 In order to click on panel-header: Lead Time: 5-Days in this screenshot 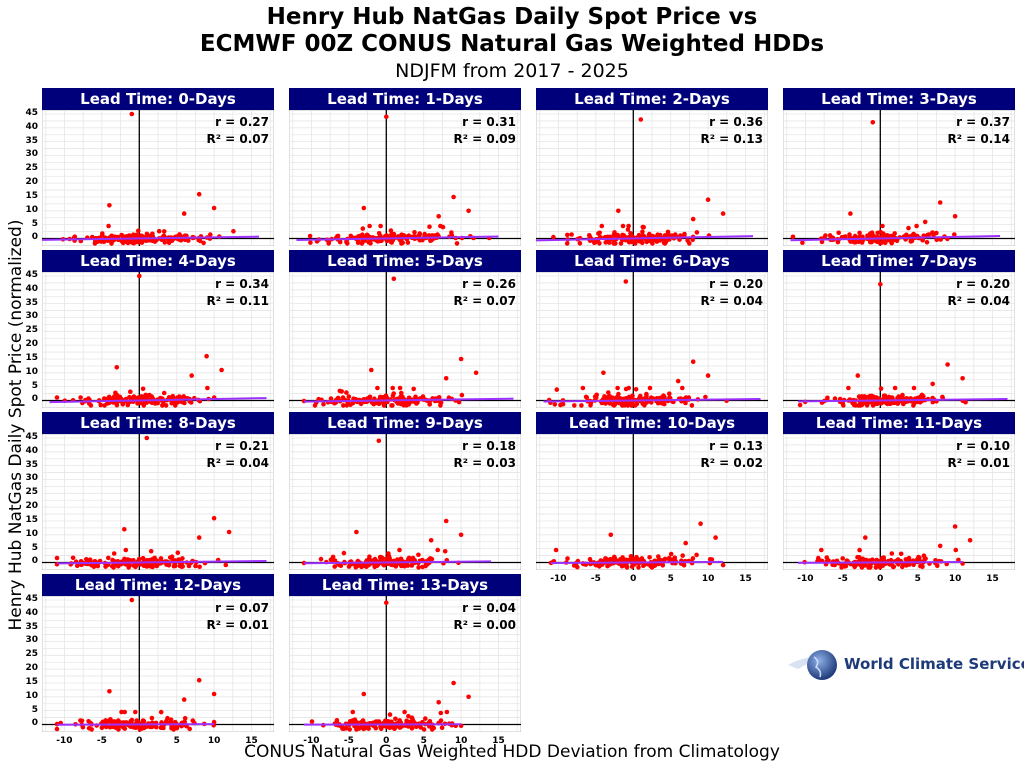, I will do `click(405, 261)`.